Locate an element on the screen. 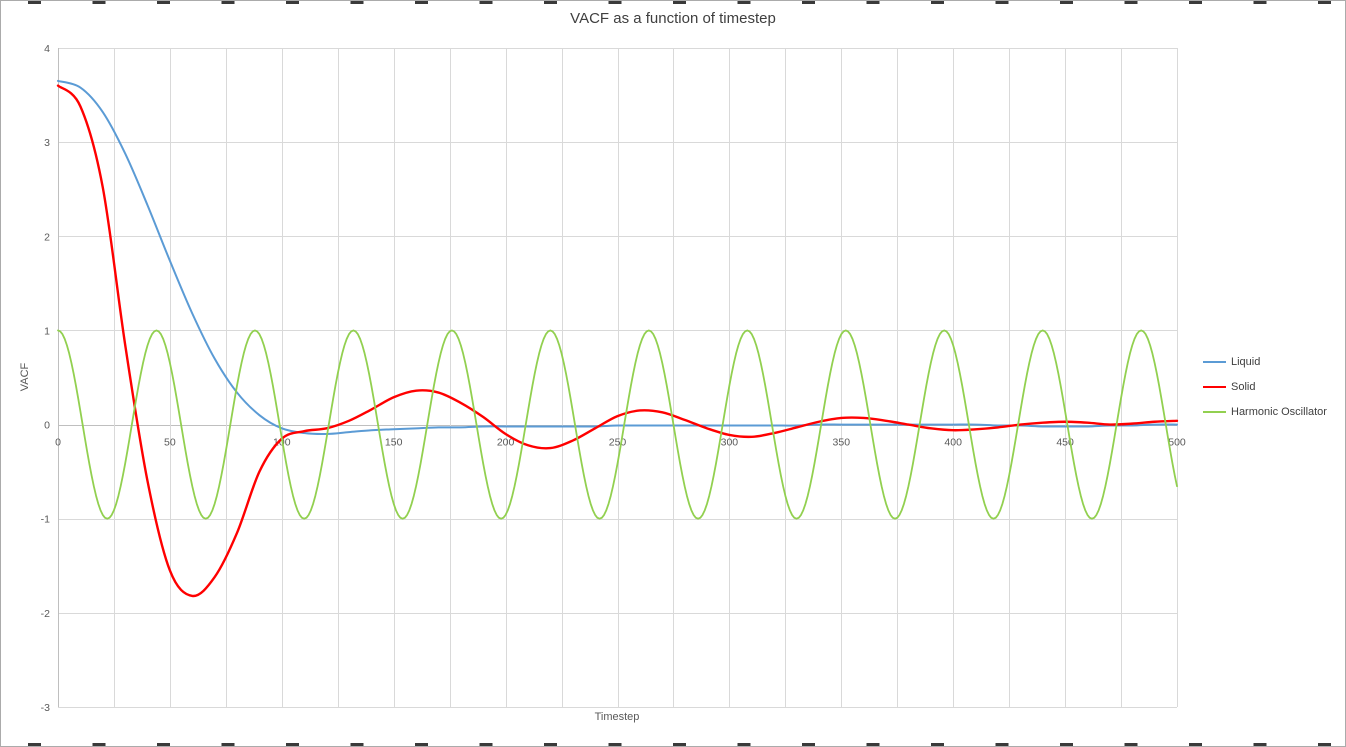  svg-text: 400 is located at coordinates (953, 443).